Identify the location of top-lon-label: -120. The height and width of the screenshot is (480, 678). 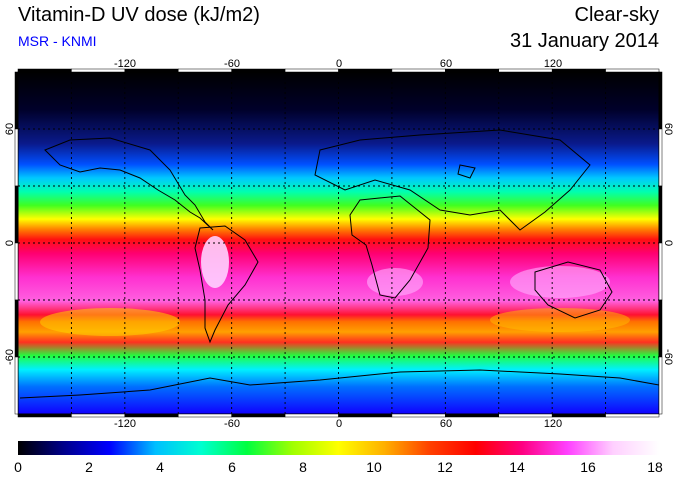
(125, 64).